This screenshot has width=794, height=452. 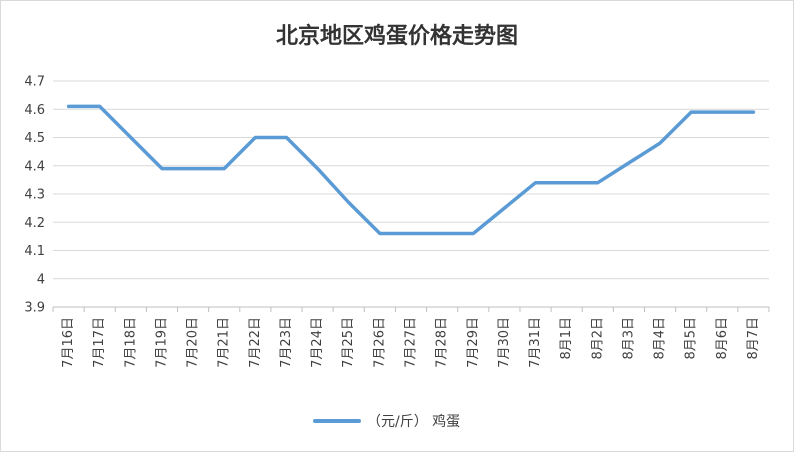 I want to click on x-tick-label: 7月22日, so click(x=255, y=342).